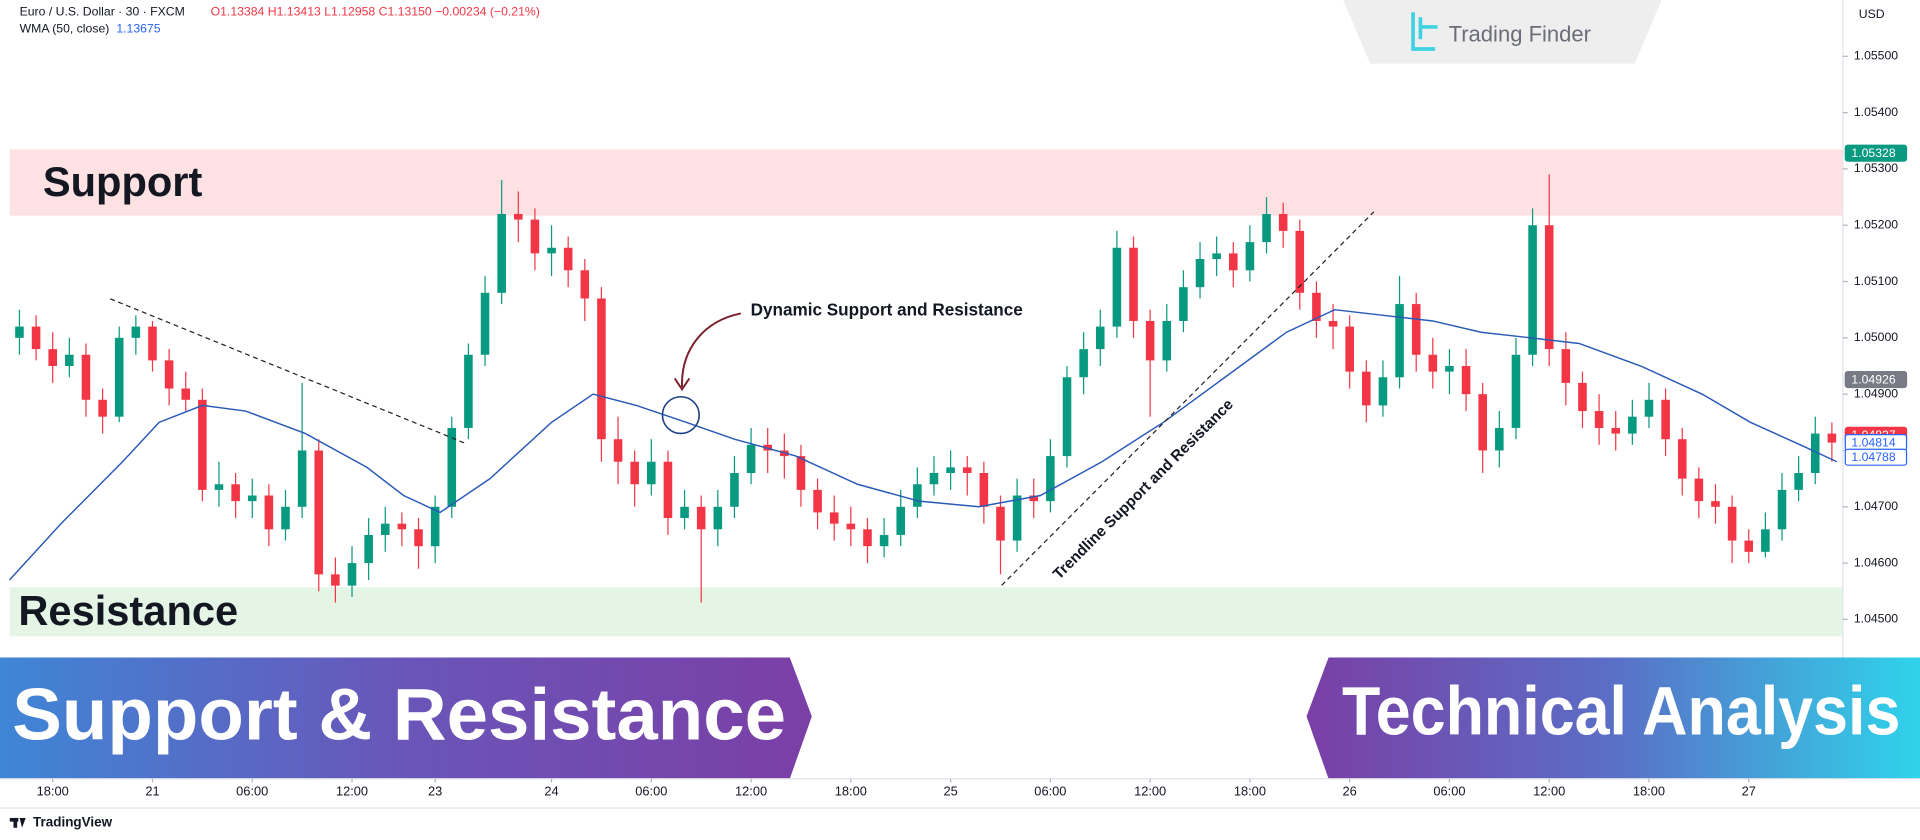 This screenshot has height=840, width=1920. I want to click on price-badge-label: 1.05328, so click(1873, 153).